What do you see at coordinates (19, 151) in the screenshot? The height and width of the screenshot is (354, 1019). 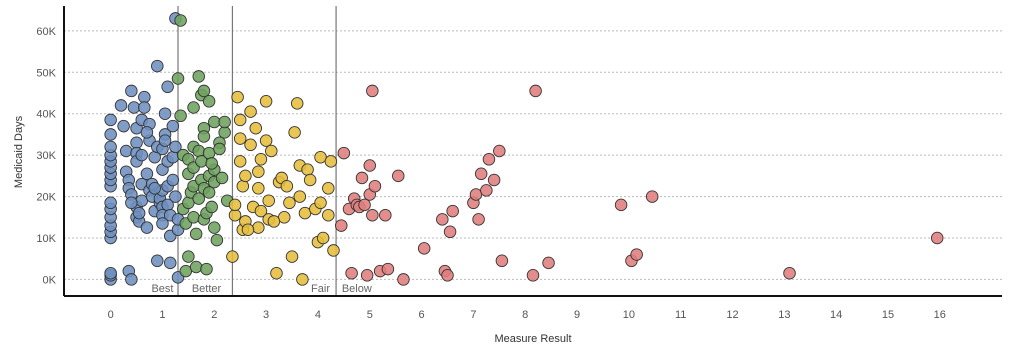 I see `y-axis-title: Medicaid Days` at bounding box center [19, 151].